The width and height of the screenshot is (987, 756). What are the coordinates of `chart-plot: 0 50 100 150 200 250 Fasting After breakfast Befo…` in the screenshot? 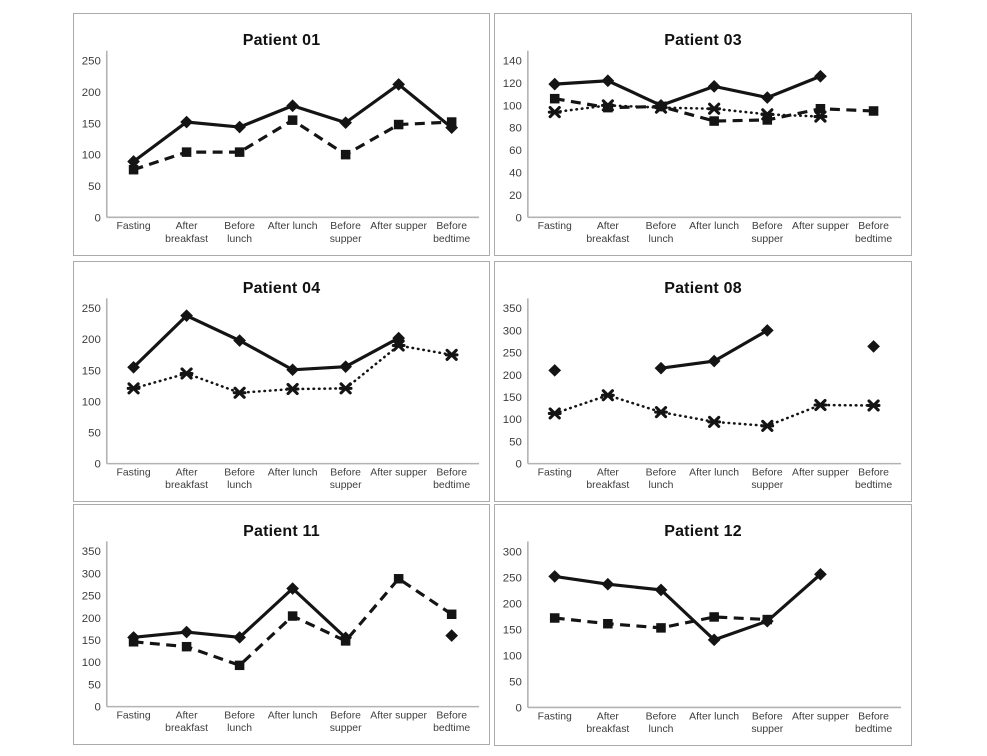 It's located at (281, 147).